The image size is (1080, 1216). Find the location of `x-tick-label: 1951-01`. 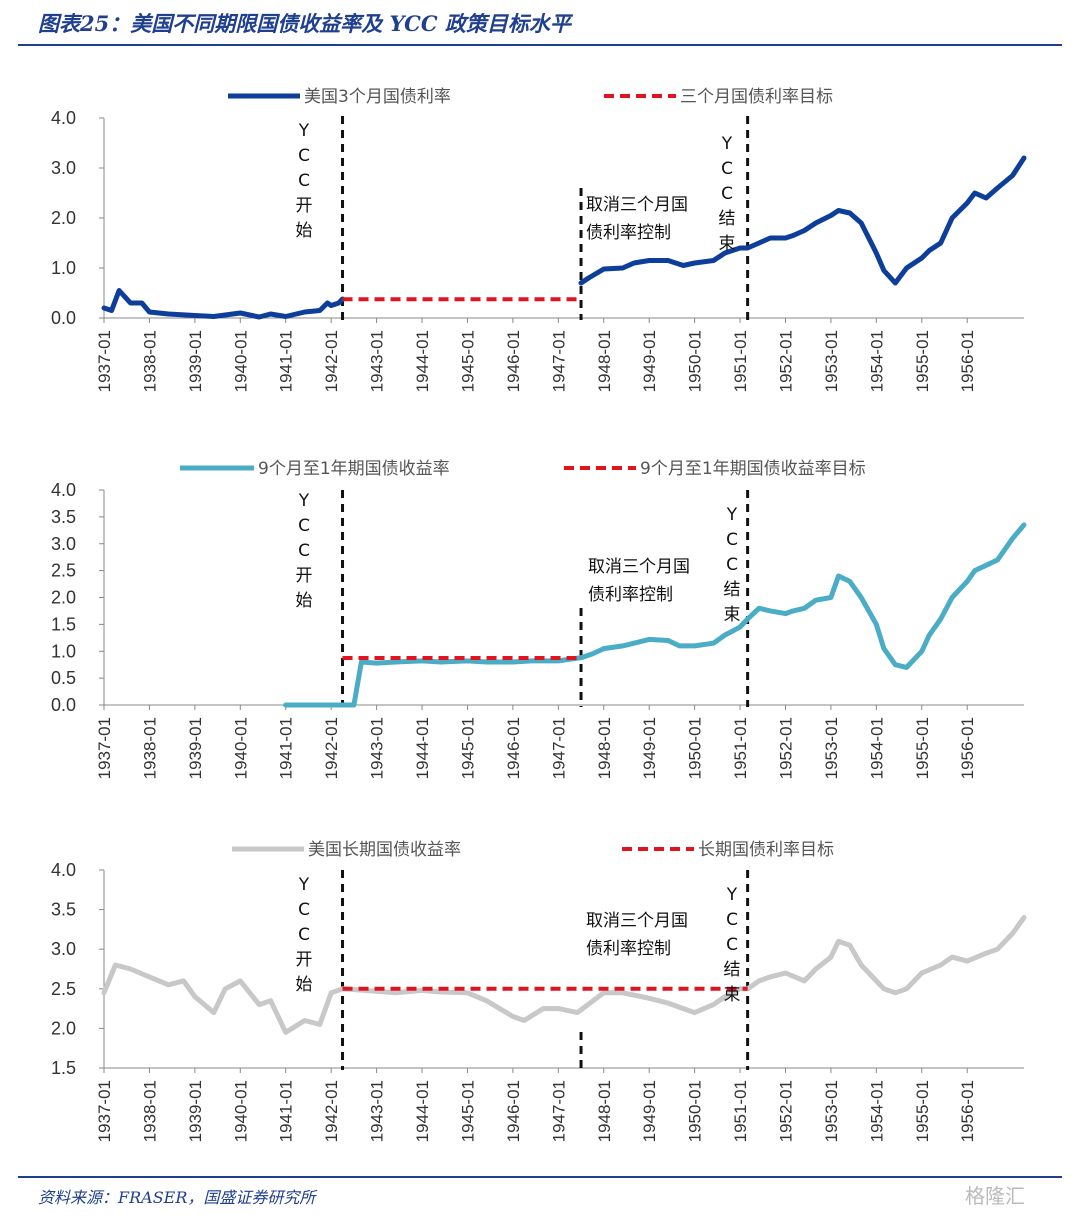

x-tick-label: 1951-01 is located at coordinates (740, 748).